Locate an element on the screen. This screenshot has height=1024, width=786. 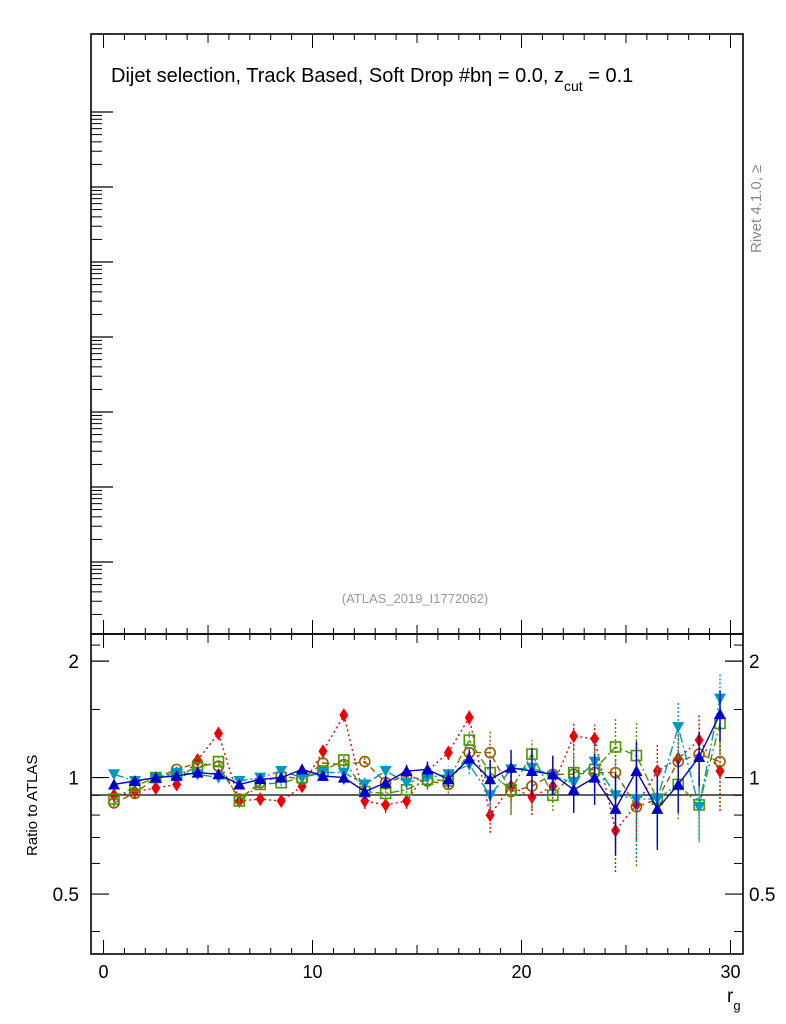
y-tick-label-right: 0.5 is located at coordinates (762, 895).